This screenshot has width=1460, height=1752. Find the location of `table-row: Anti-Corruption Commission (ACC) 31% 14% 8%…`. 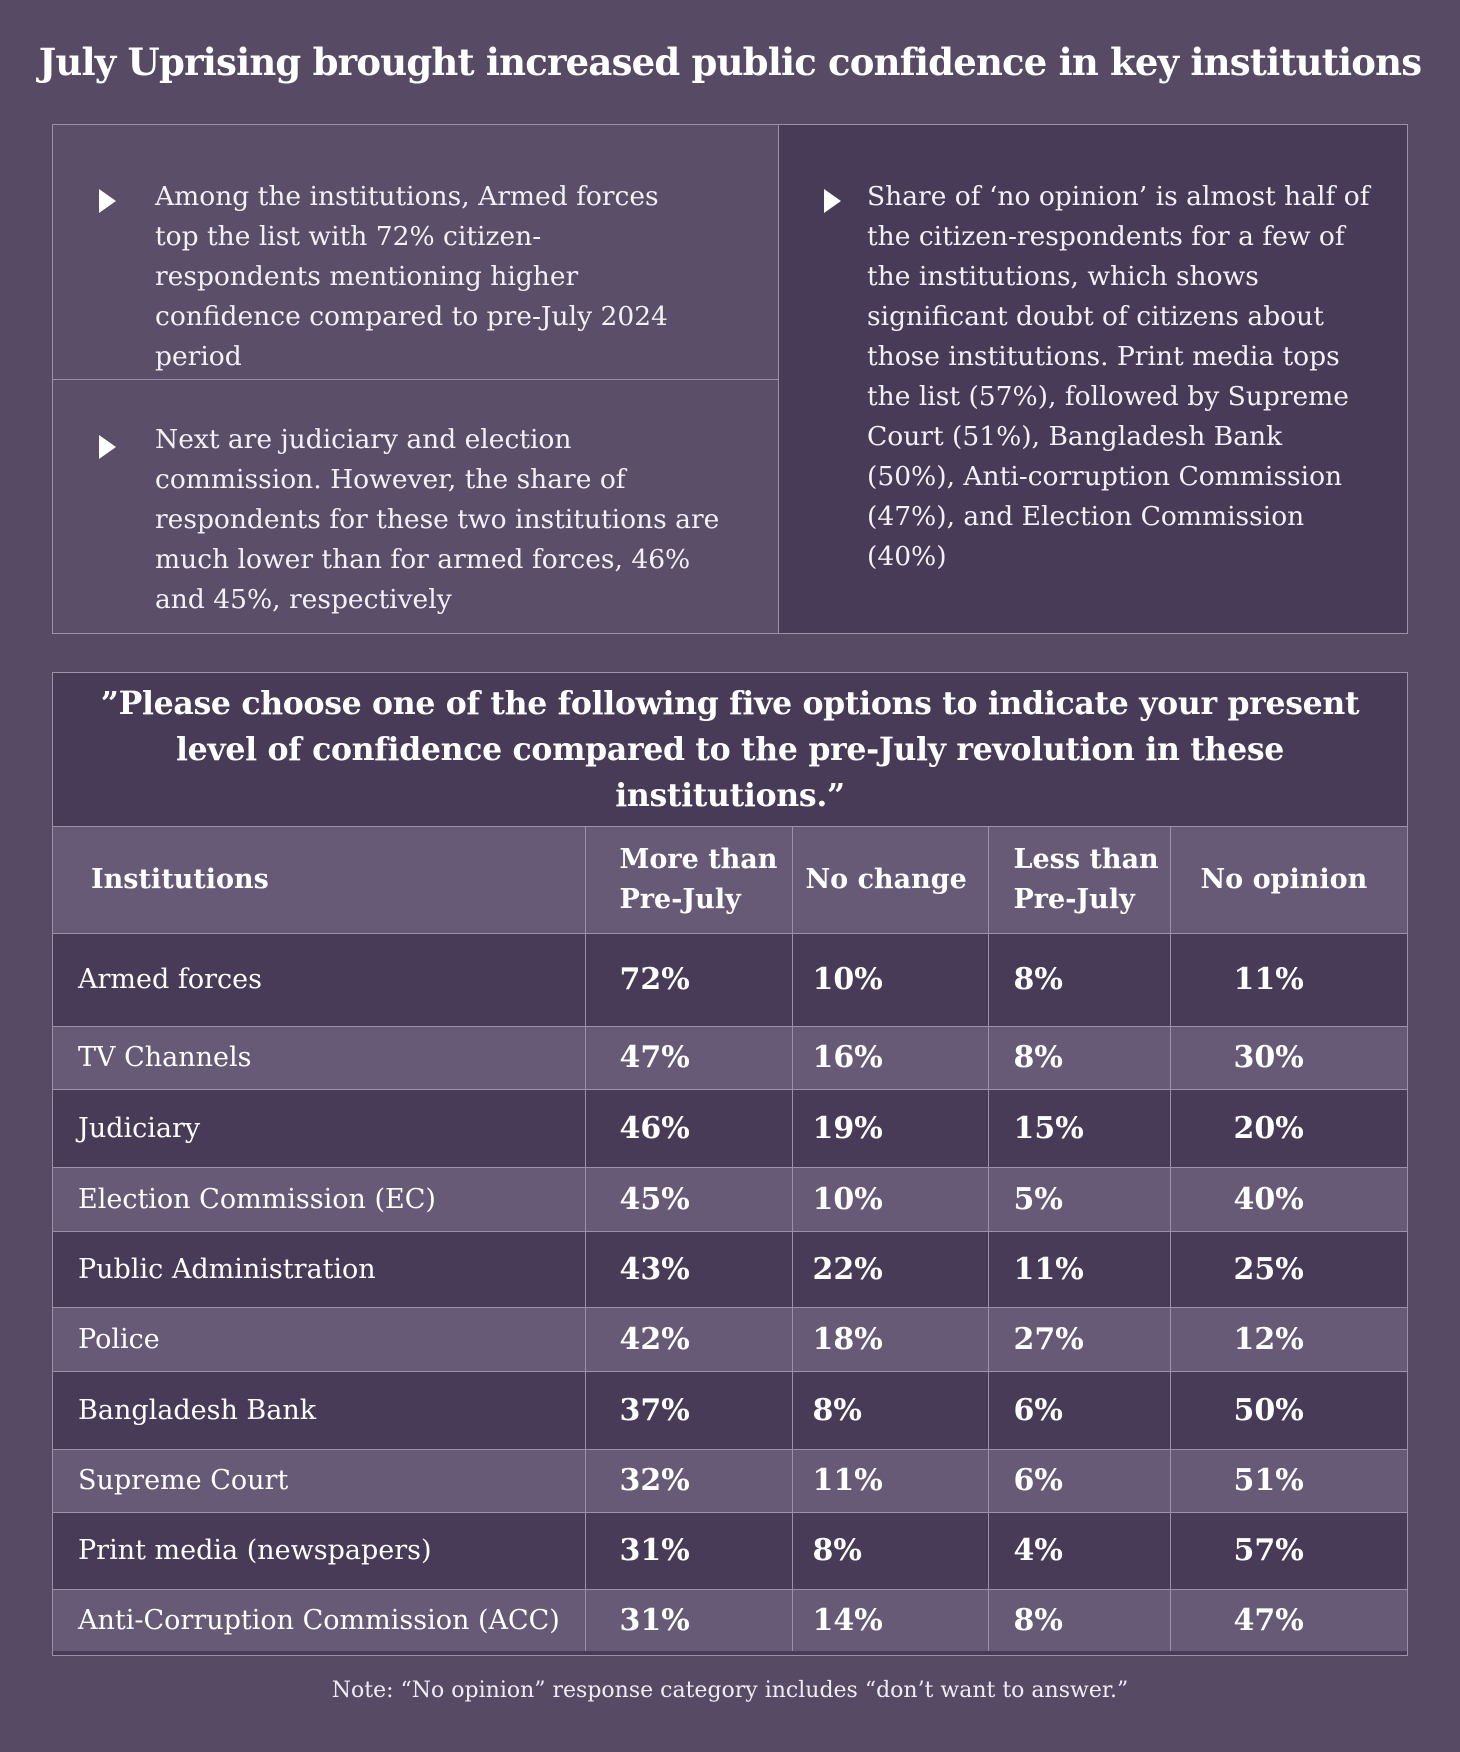

table-row: Anti-Corruption Commission (ACC) 31% 14% 8%… is located at coordinates (730, 1619).